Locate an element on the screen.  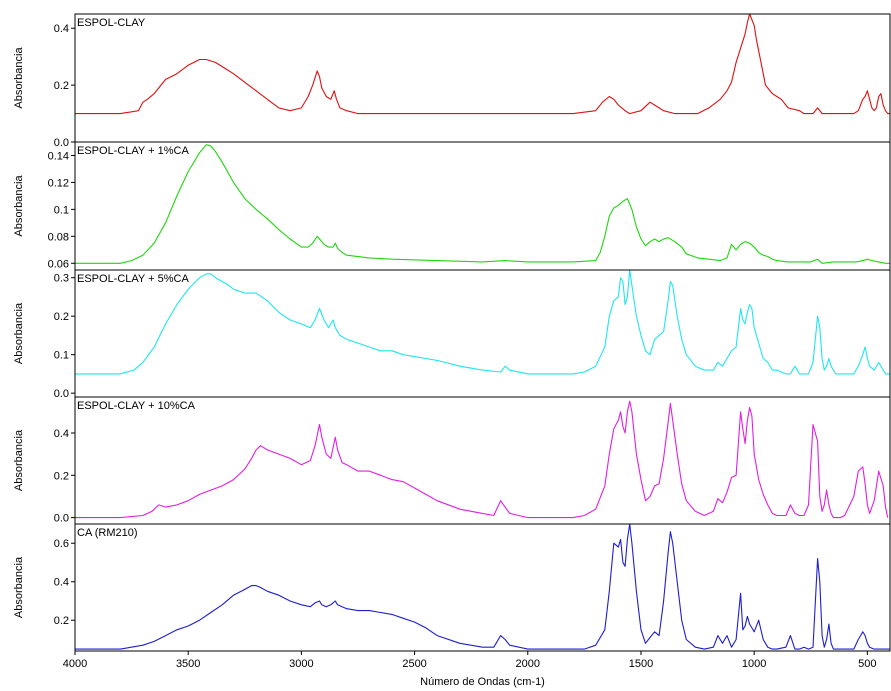
panel-label: ESPOL-CLAY + 1%CA is located at coordinates (133, 151).